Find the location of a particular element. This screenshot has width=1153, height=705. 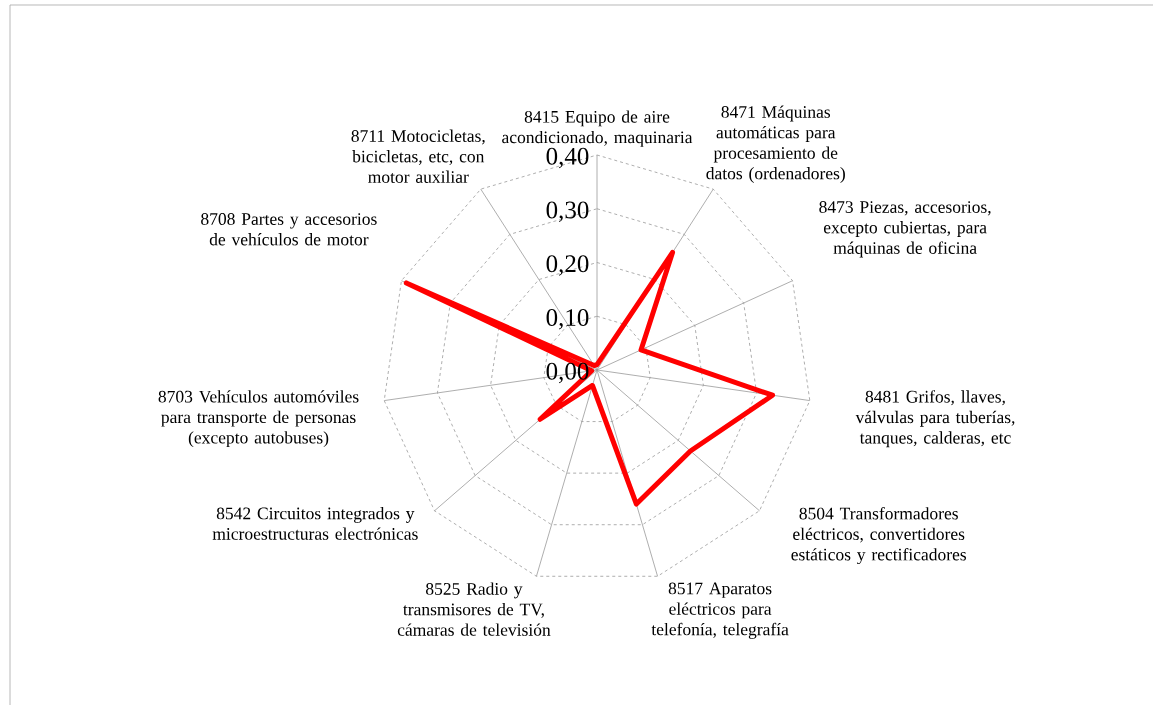

spoke-label: 8471 Máquinas automáticas para procesamiento de datos (ordenadores) is located at coordinates (775, 144).